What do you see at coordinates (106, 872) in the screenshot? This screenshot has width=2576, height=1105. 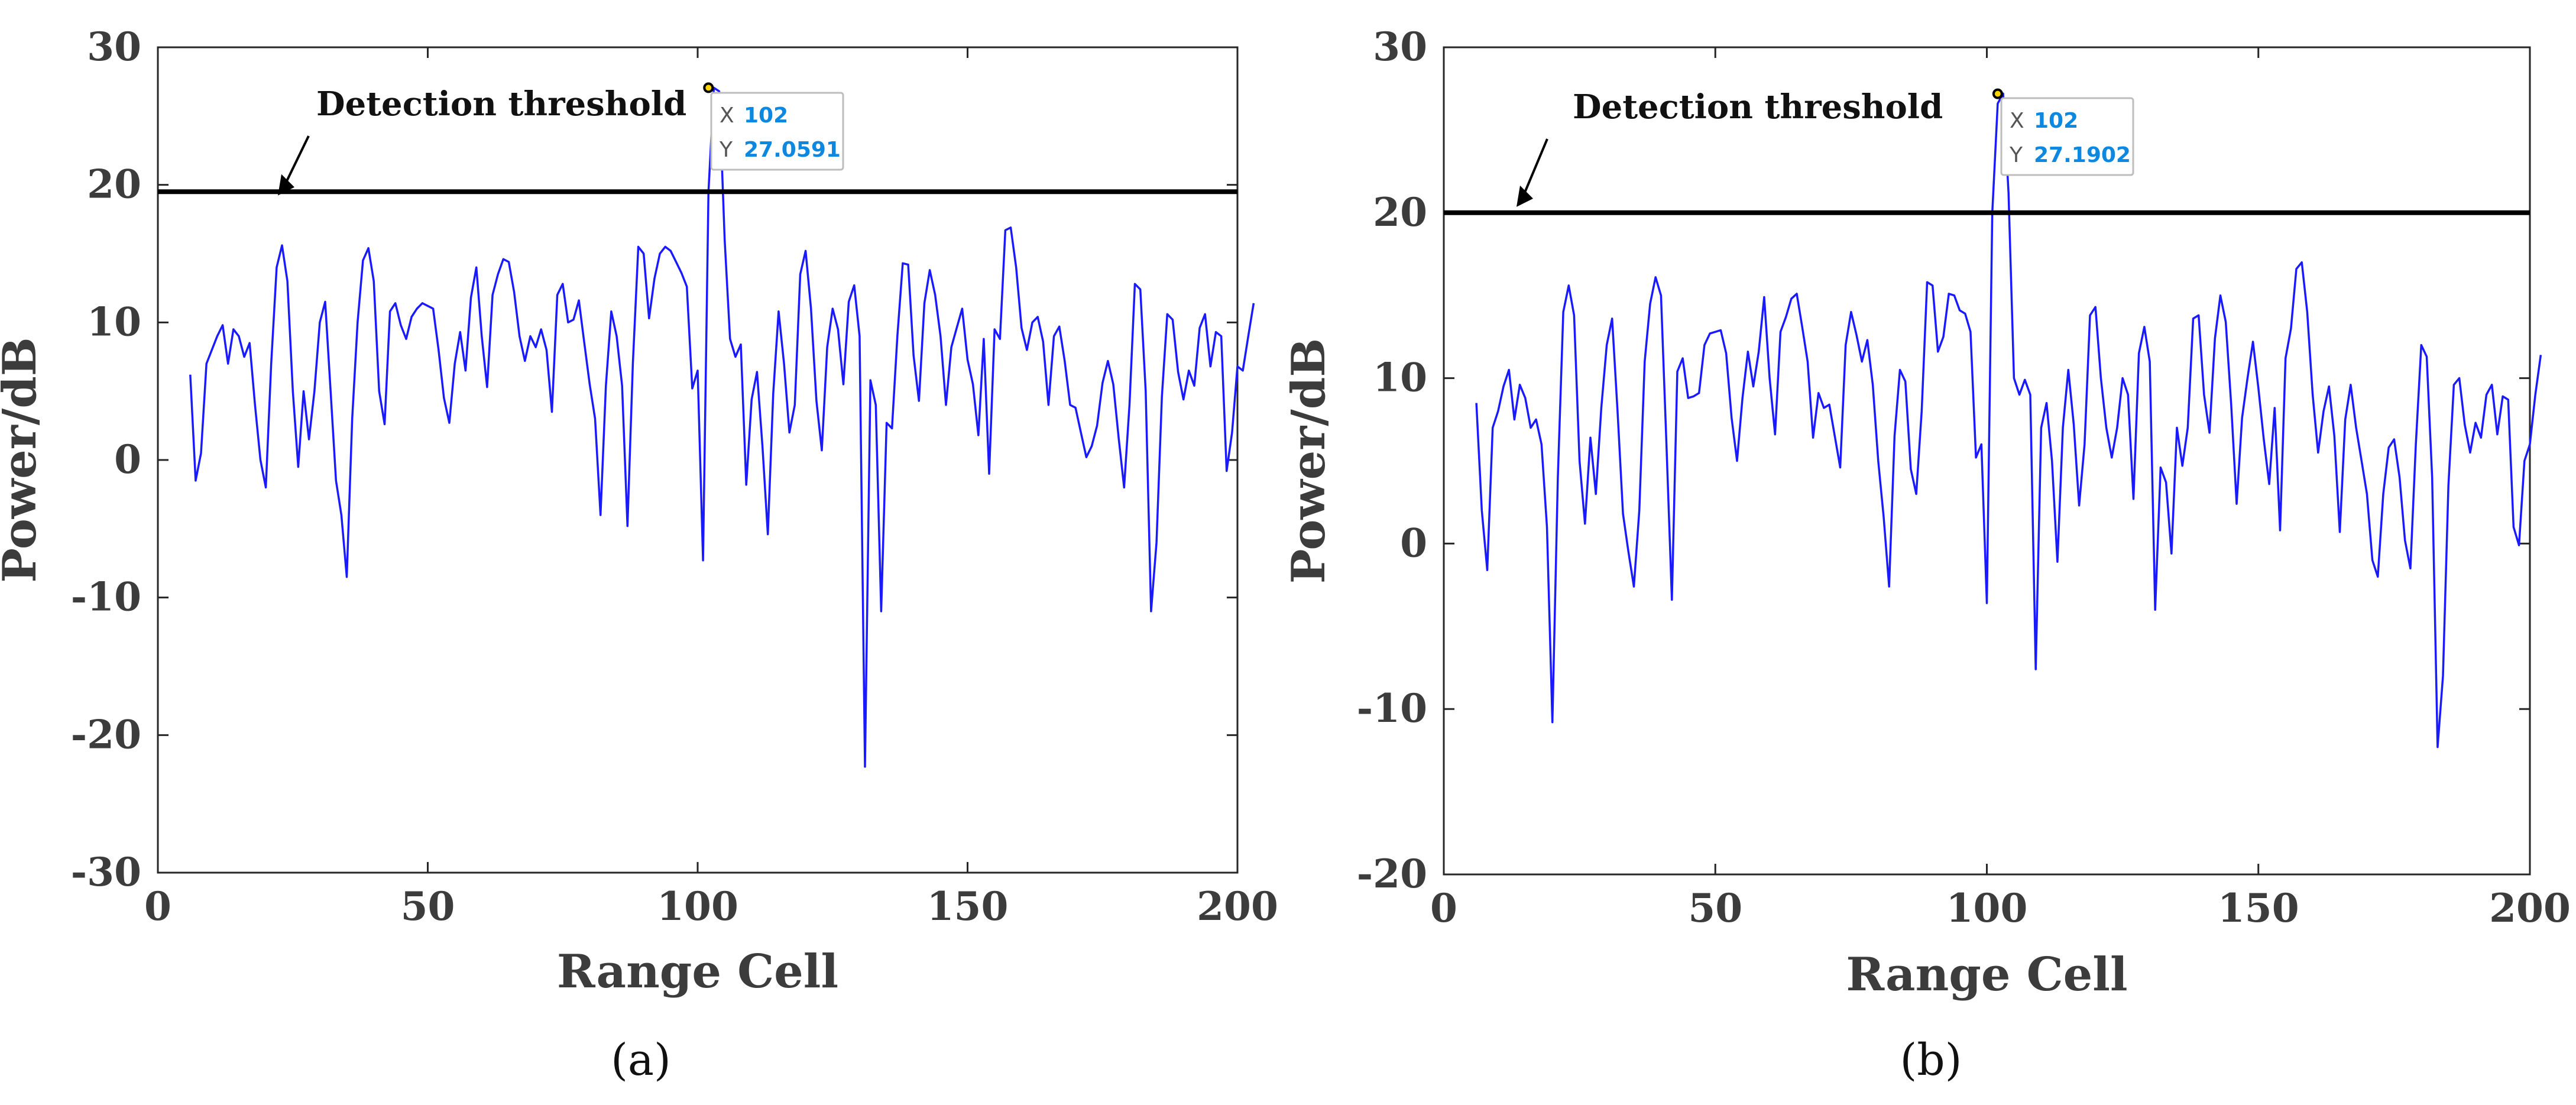 I see `y-tick-label: -30` at bounding box center [106, 872].